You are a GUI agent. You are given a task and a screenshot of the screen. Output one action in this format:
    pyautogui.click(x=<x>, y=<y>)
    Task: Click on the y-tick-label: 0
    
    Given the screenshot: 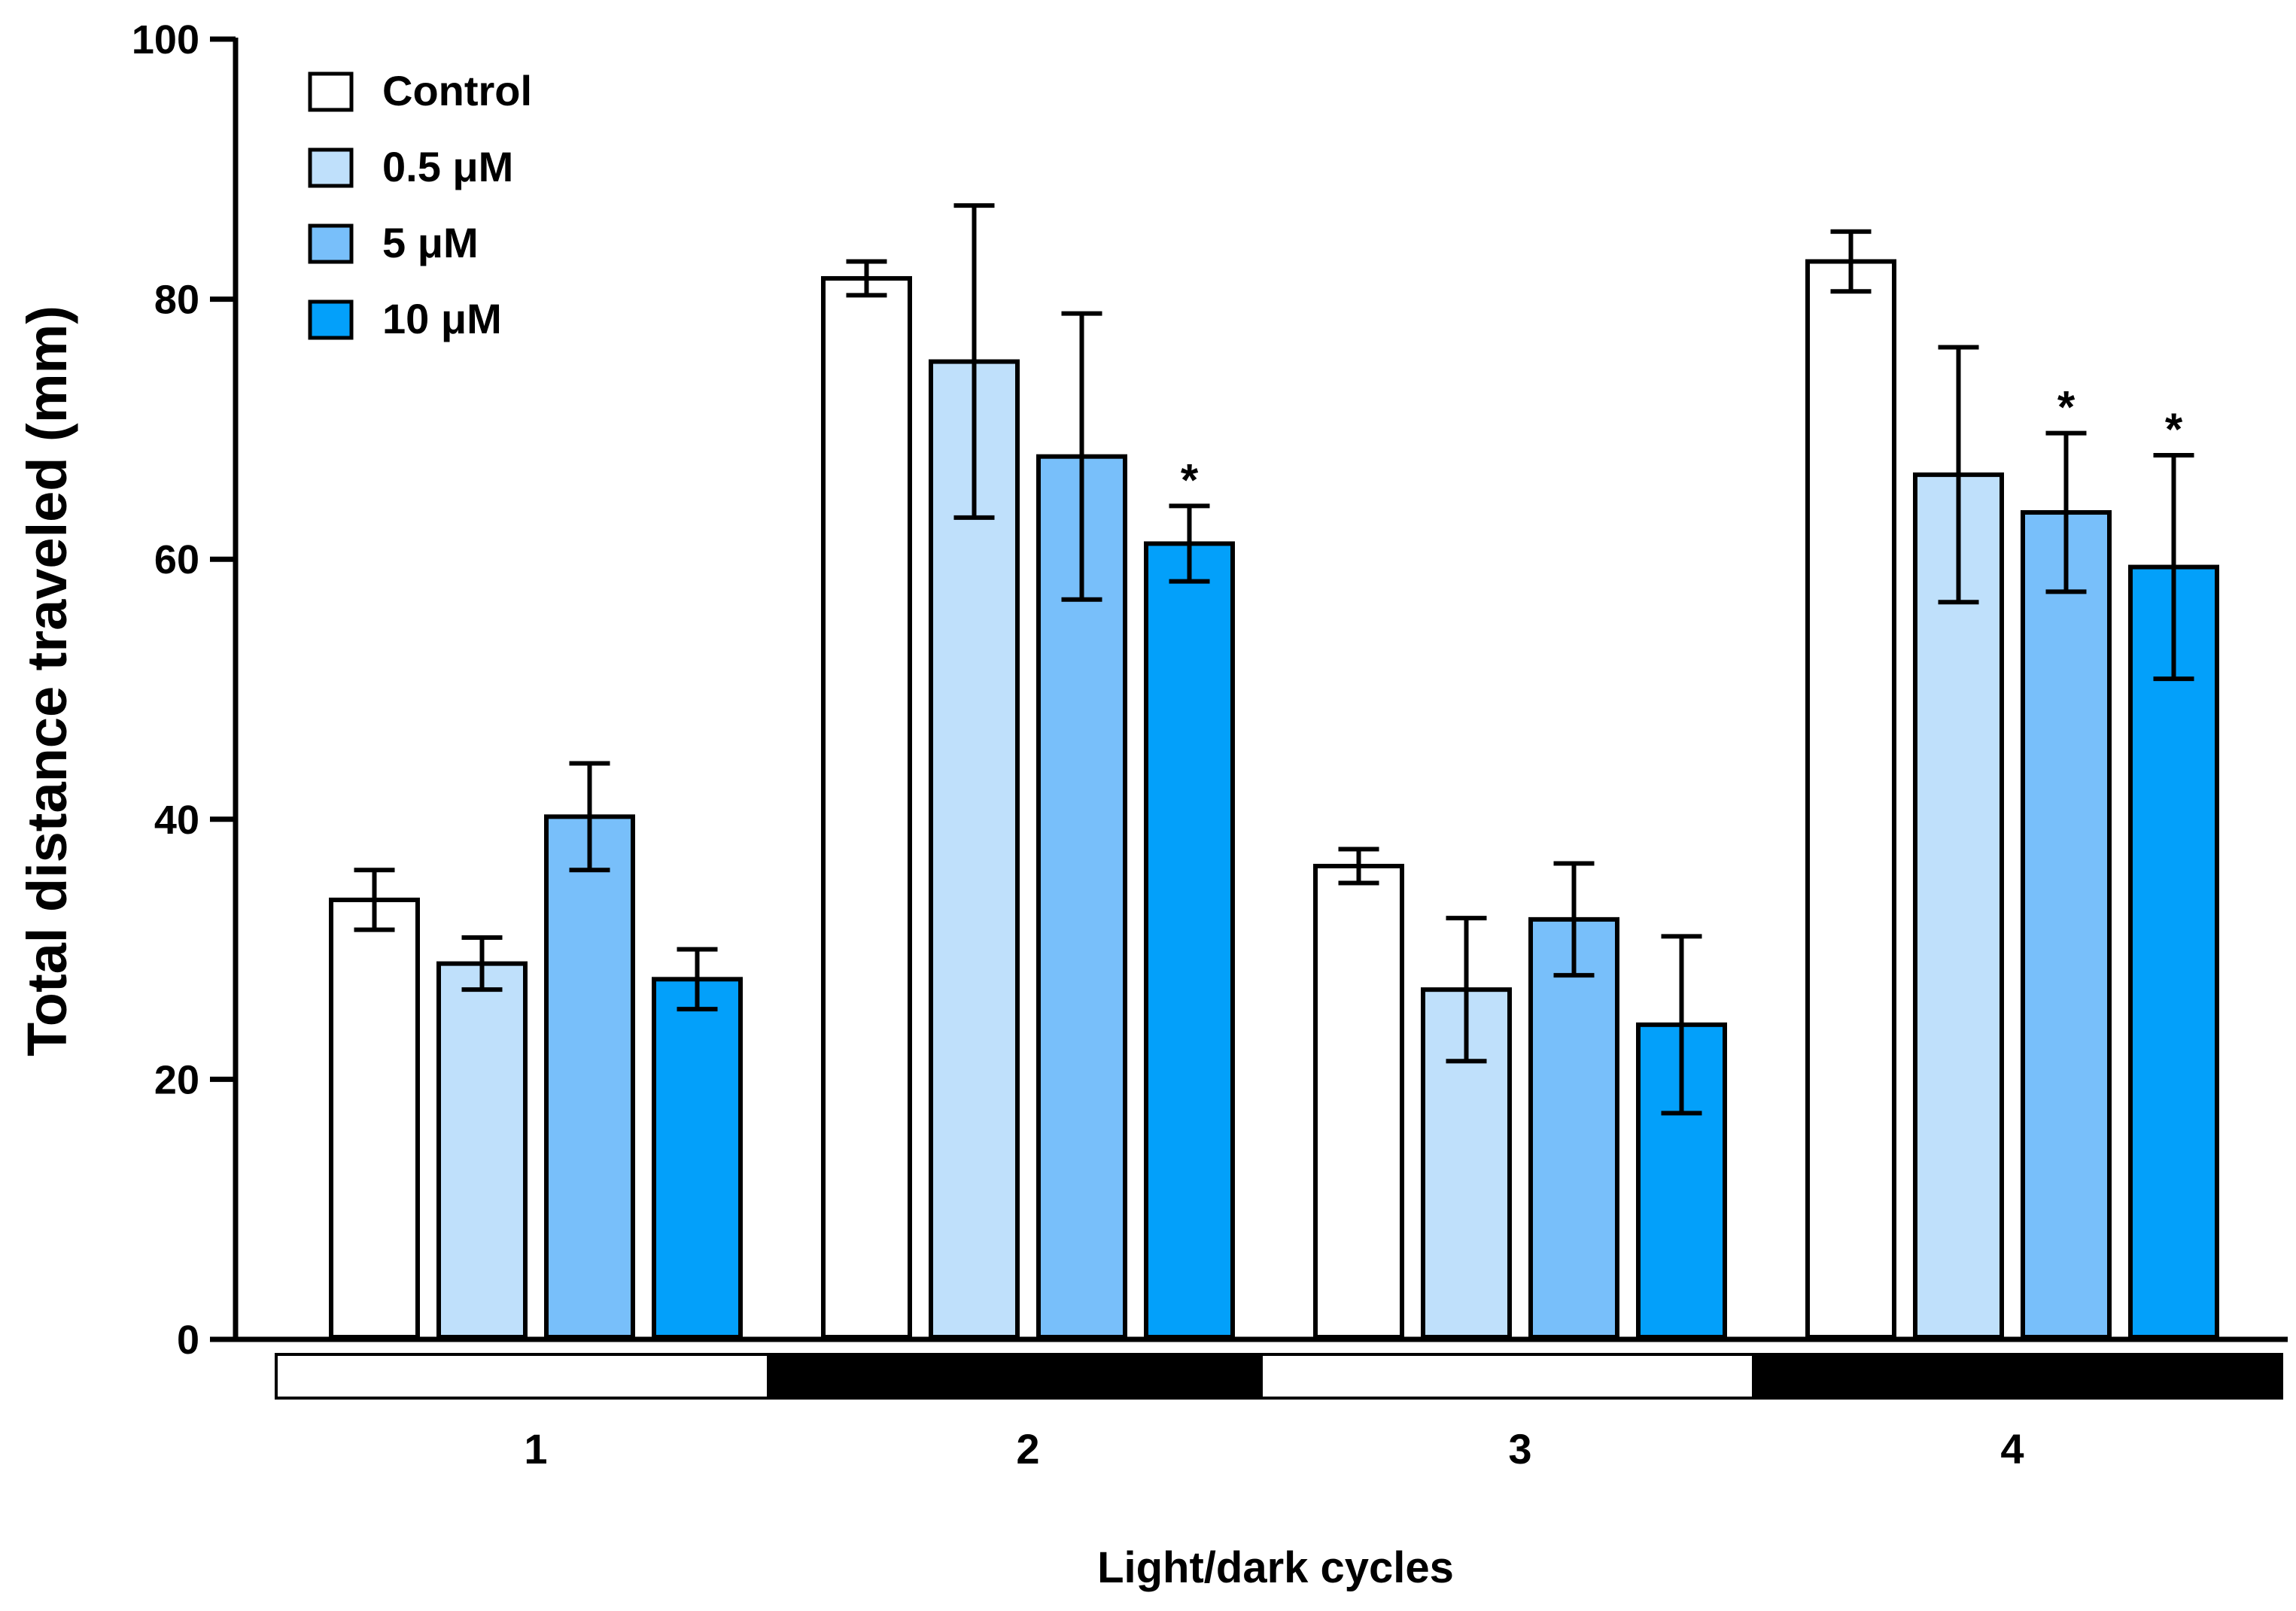 What is the action you would take?
    pyautogui.click(x=188, y=1340)
    